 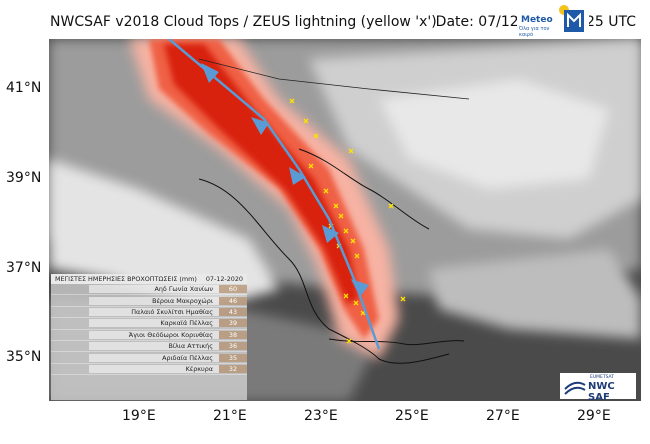 What do you see at coordinates (24, 178) in the screenshot?
I see `y-tick-label: 39°N` at bounding box center [24, 178].